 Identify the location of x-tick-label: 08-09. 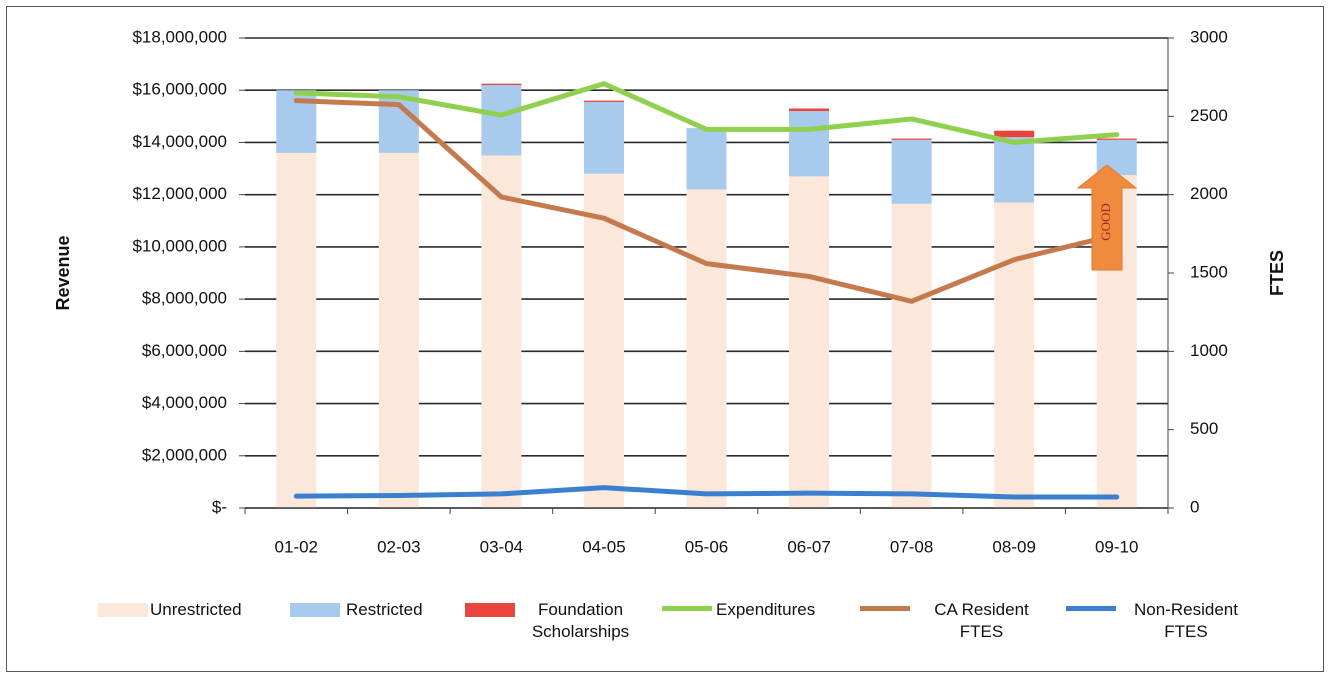
(1013, 546).